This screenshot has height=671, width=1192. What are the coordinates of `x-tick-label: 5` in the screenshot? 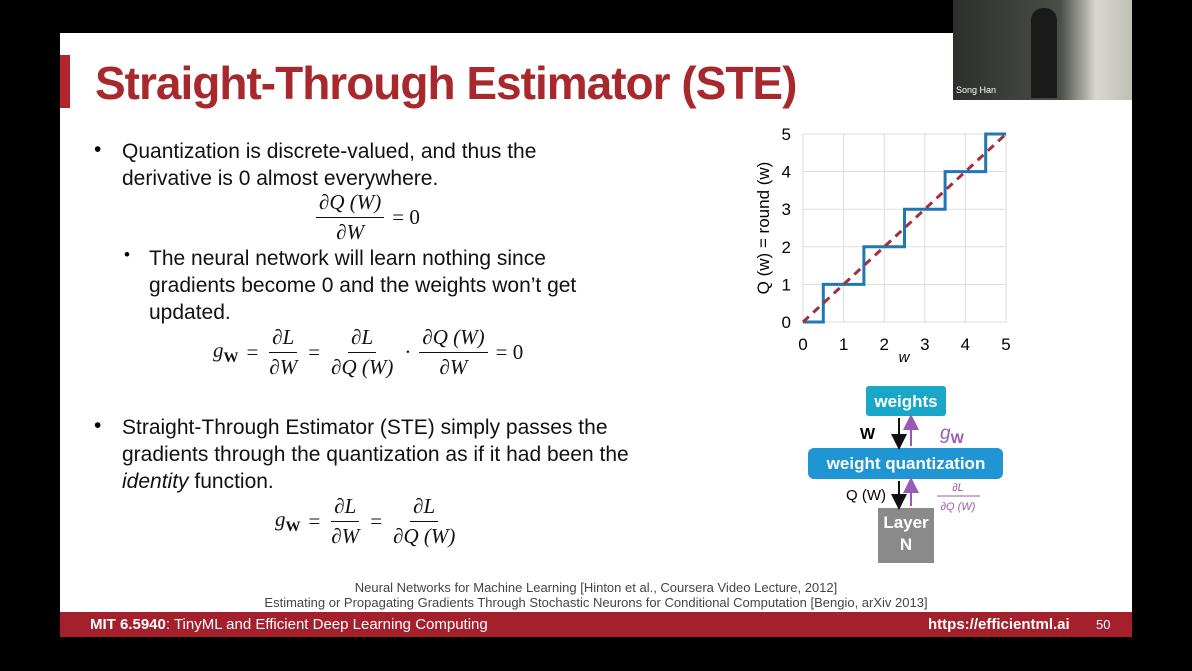 It's located at (1005, 344).